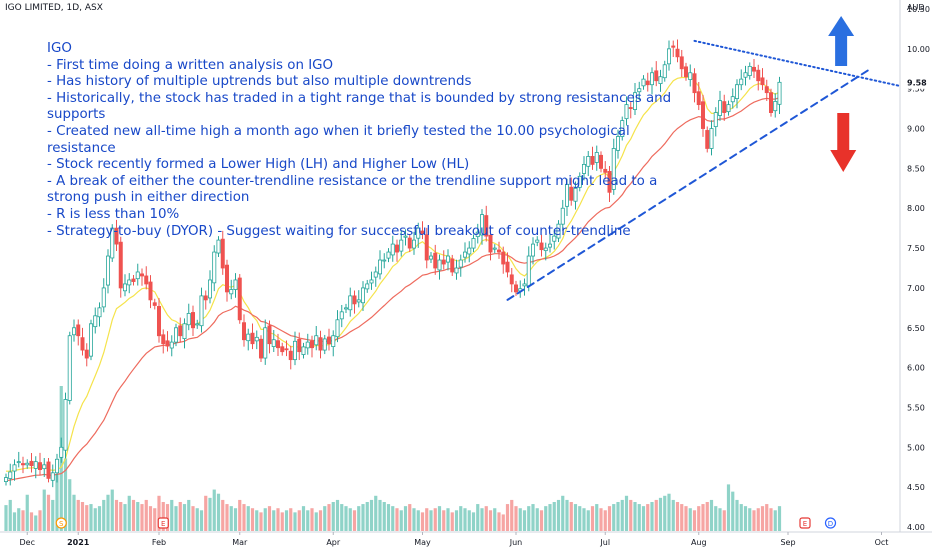 Image resolution: width=932 pixels, height=550 pixels. I want to click on event-badge-label: S, so click(61, 524).